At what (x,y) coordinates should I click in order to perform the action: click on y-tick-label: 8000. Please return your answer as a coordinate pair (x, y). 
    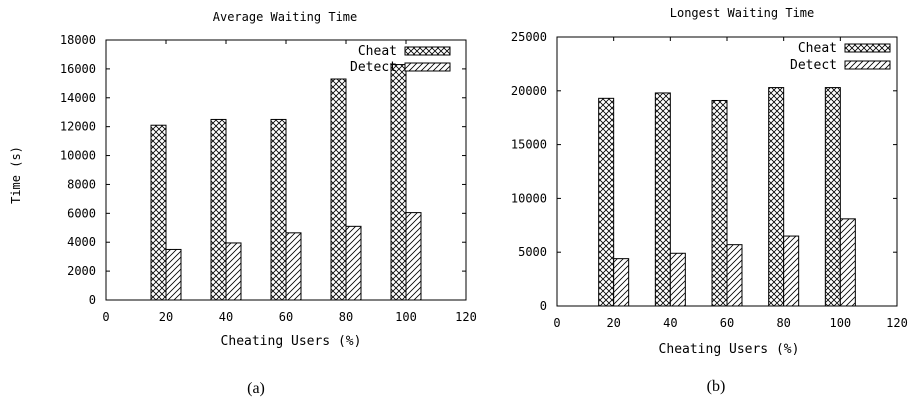
    Looking at the image, I should click on (81, 184).